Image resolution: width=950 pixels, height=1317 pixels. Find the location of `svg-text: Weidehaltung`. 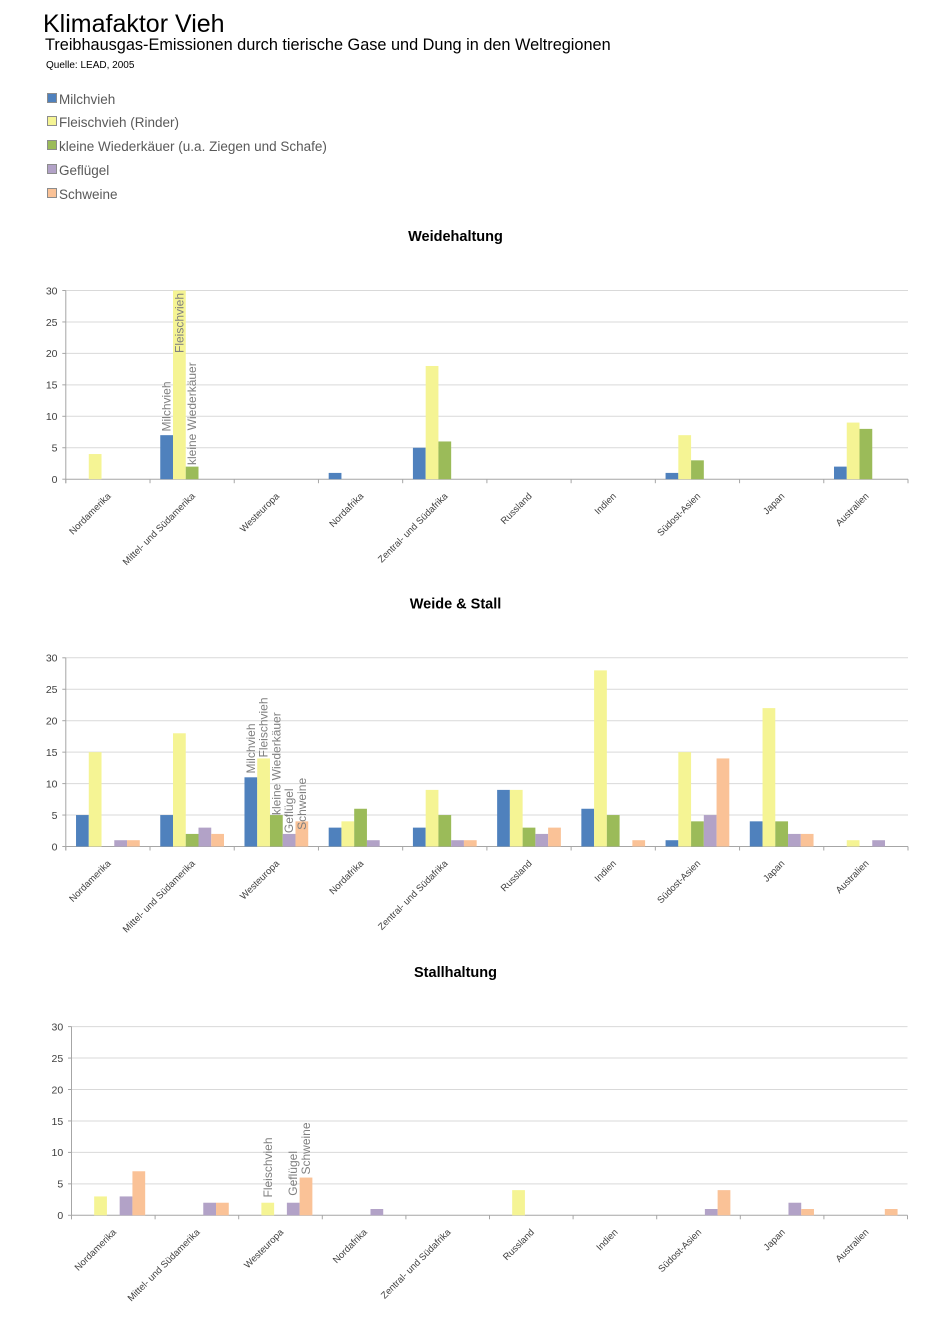

svg-text: Weidehaltung is located at coordinates (455, 237).